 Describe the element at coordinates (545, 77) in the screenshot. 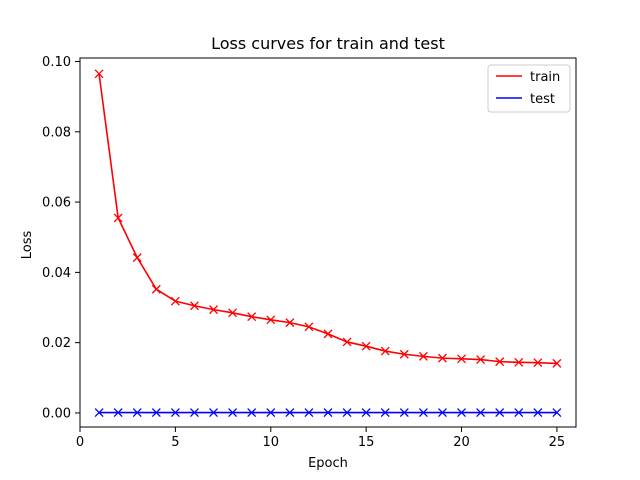

I see `legend-label-train: train` at that location.